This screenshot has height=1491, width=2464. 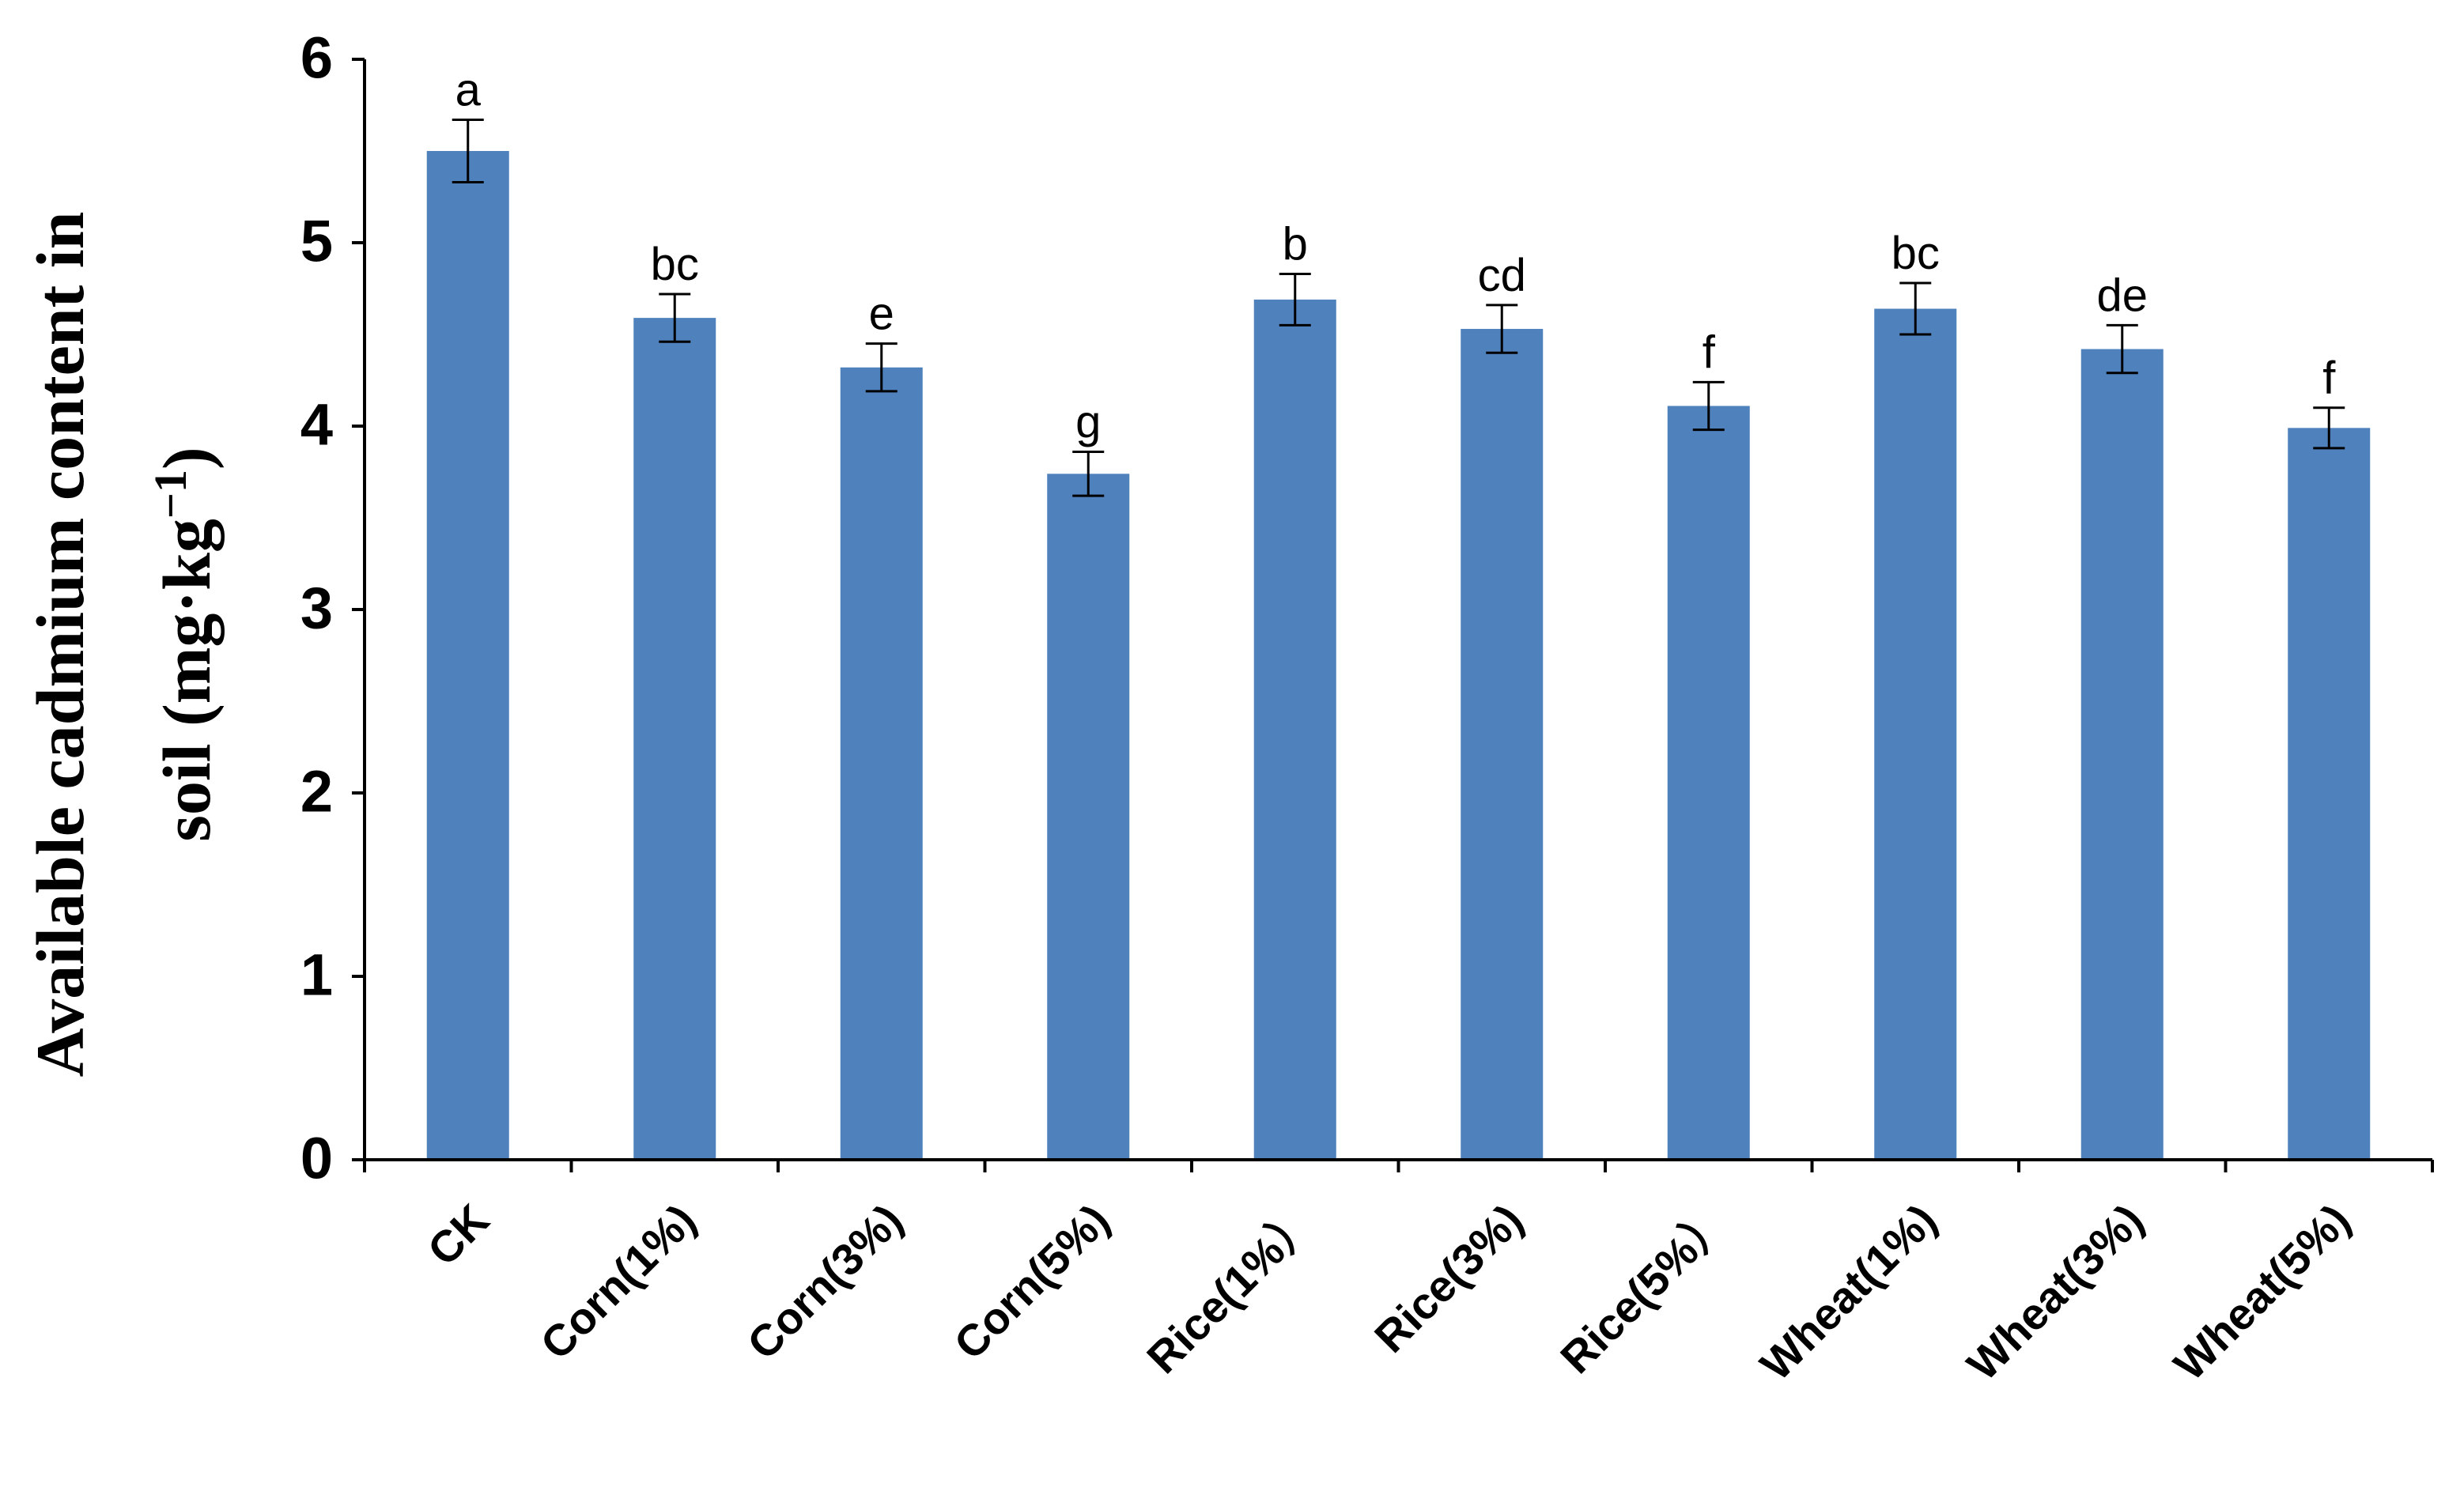 I want to click on annotation: de, so click(x=2122, y=295).